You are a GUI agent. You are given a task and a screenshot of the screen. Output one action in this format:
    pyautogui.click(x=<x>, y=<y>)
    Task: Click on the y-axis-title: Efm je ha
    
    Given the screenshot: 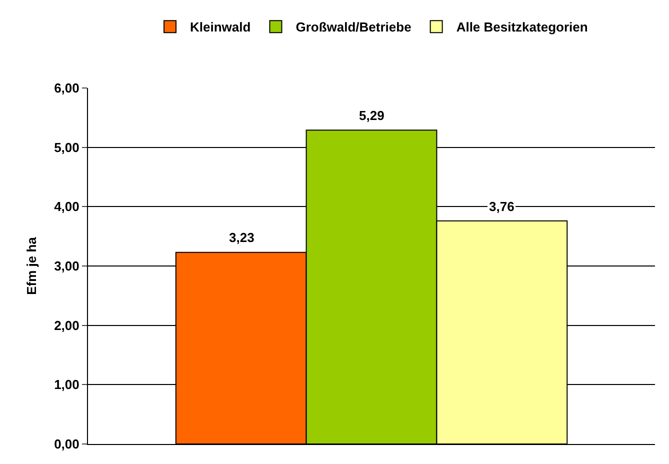 What is the action you would take?
    pyautogui.click(x=32, y=265)
    